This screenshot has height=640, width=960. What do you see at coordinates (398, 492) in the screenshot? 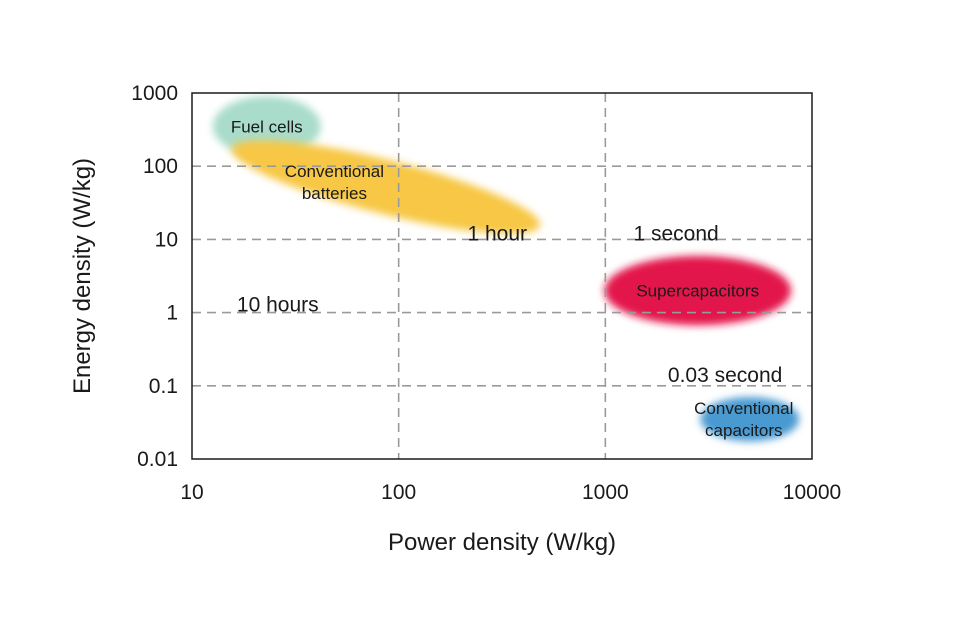
I see `x-tick-label: 100` at bounding box center [398, 492].